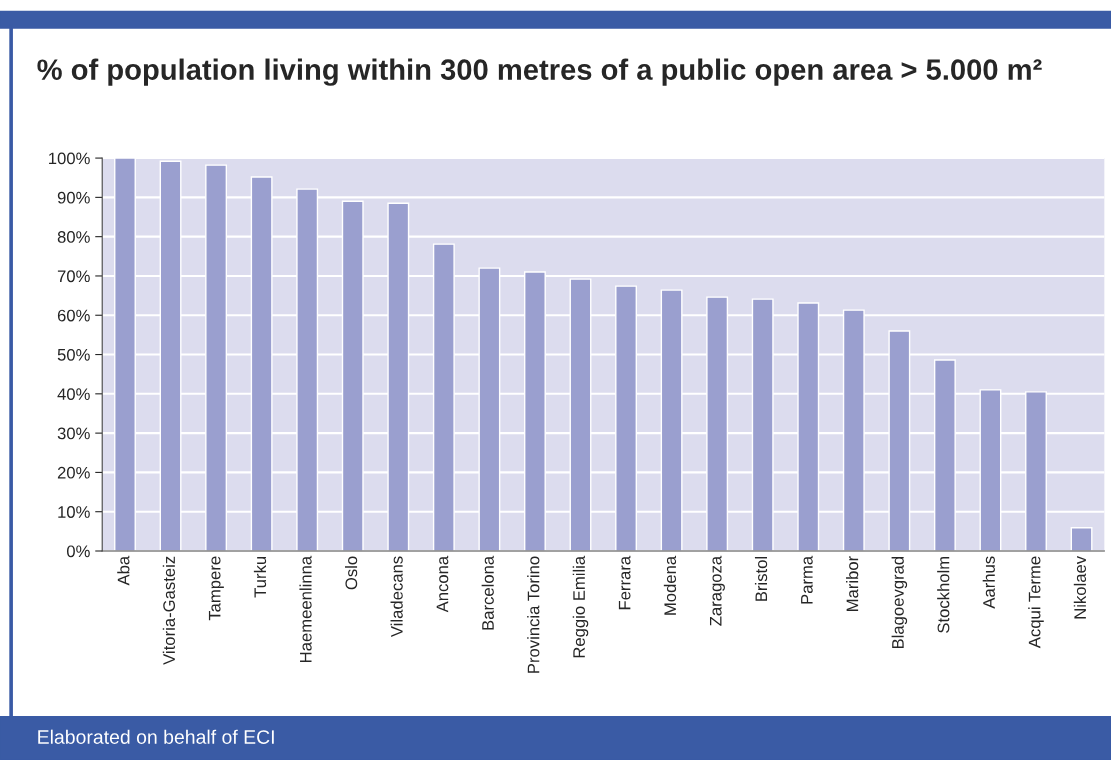  What do you see at coordinates (74, 512) in the screenshot?
I see `y-tick-label: 10%` at bounding box center [74, 512].